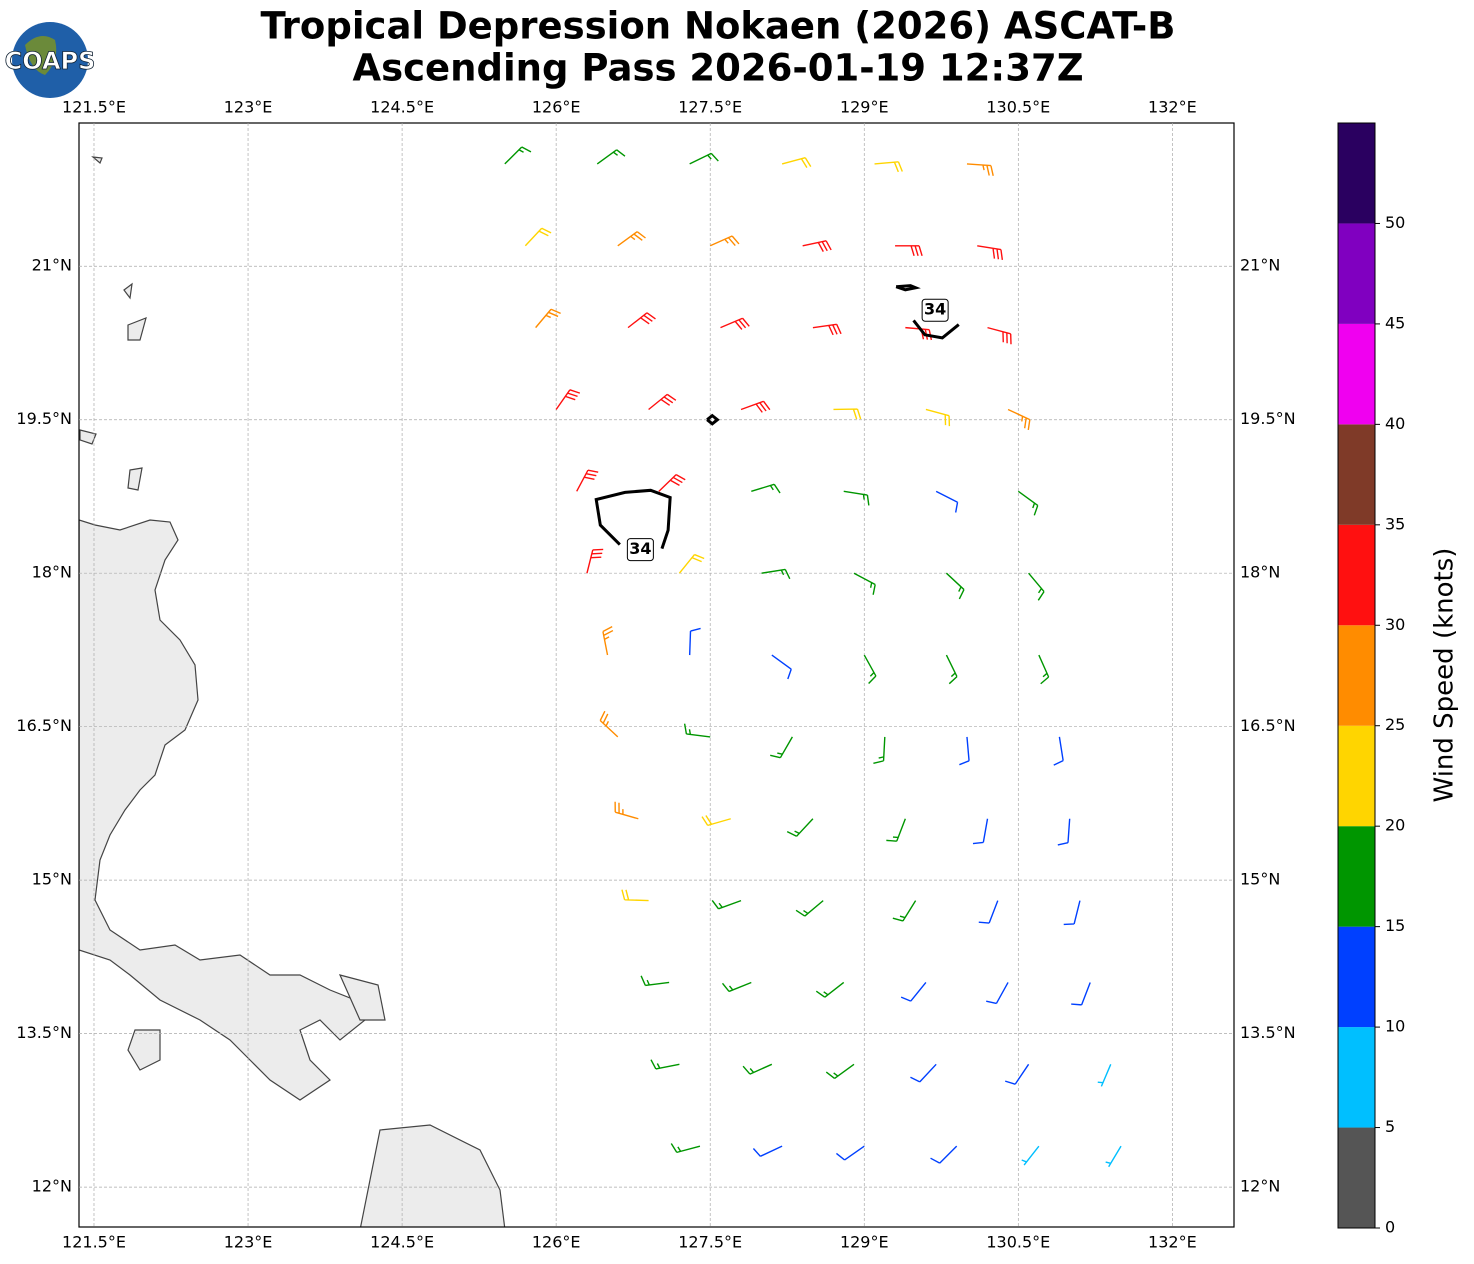 This screenshot has width=1474, height=1264. Describe the element at coordinates (1268, 1032) in the screenshot. I see `y-tick-label: 13.5°N` at that location.